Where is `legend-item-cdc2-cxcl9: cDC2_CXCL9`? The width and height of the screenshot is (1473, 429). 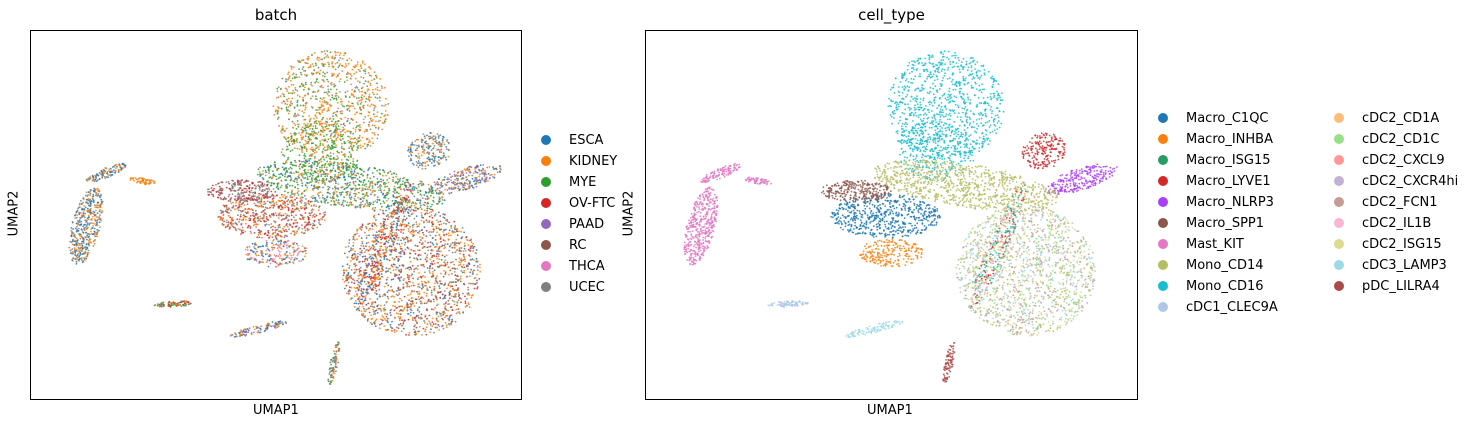 legend-item-cdc2-cxcl9: cDC2_CXCL9 is located at coordinates (1389, 160).